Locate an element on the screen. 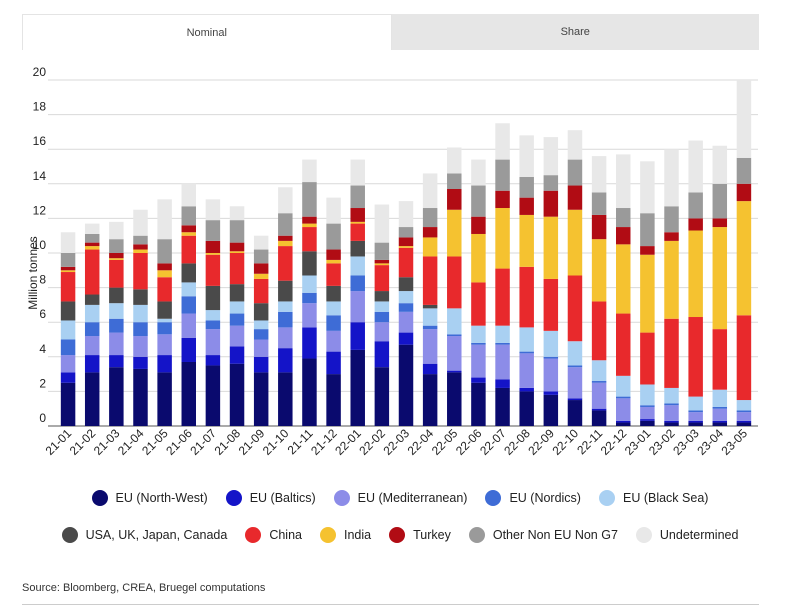  tab-nominal: Nominal is located at coordinates (207, 32).